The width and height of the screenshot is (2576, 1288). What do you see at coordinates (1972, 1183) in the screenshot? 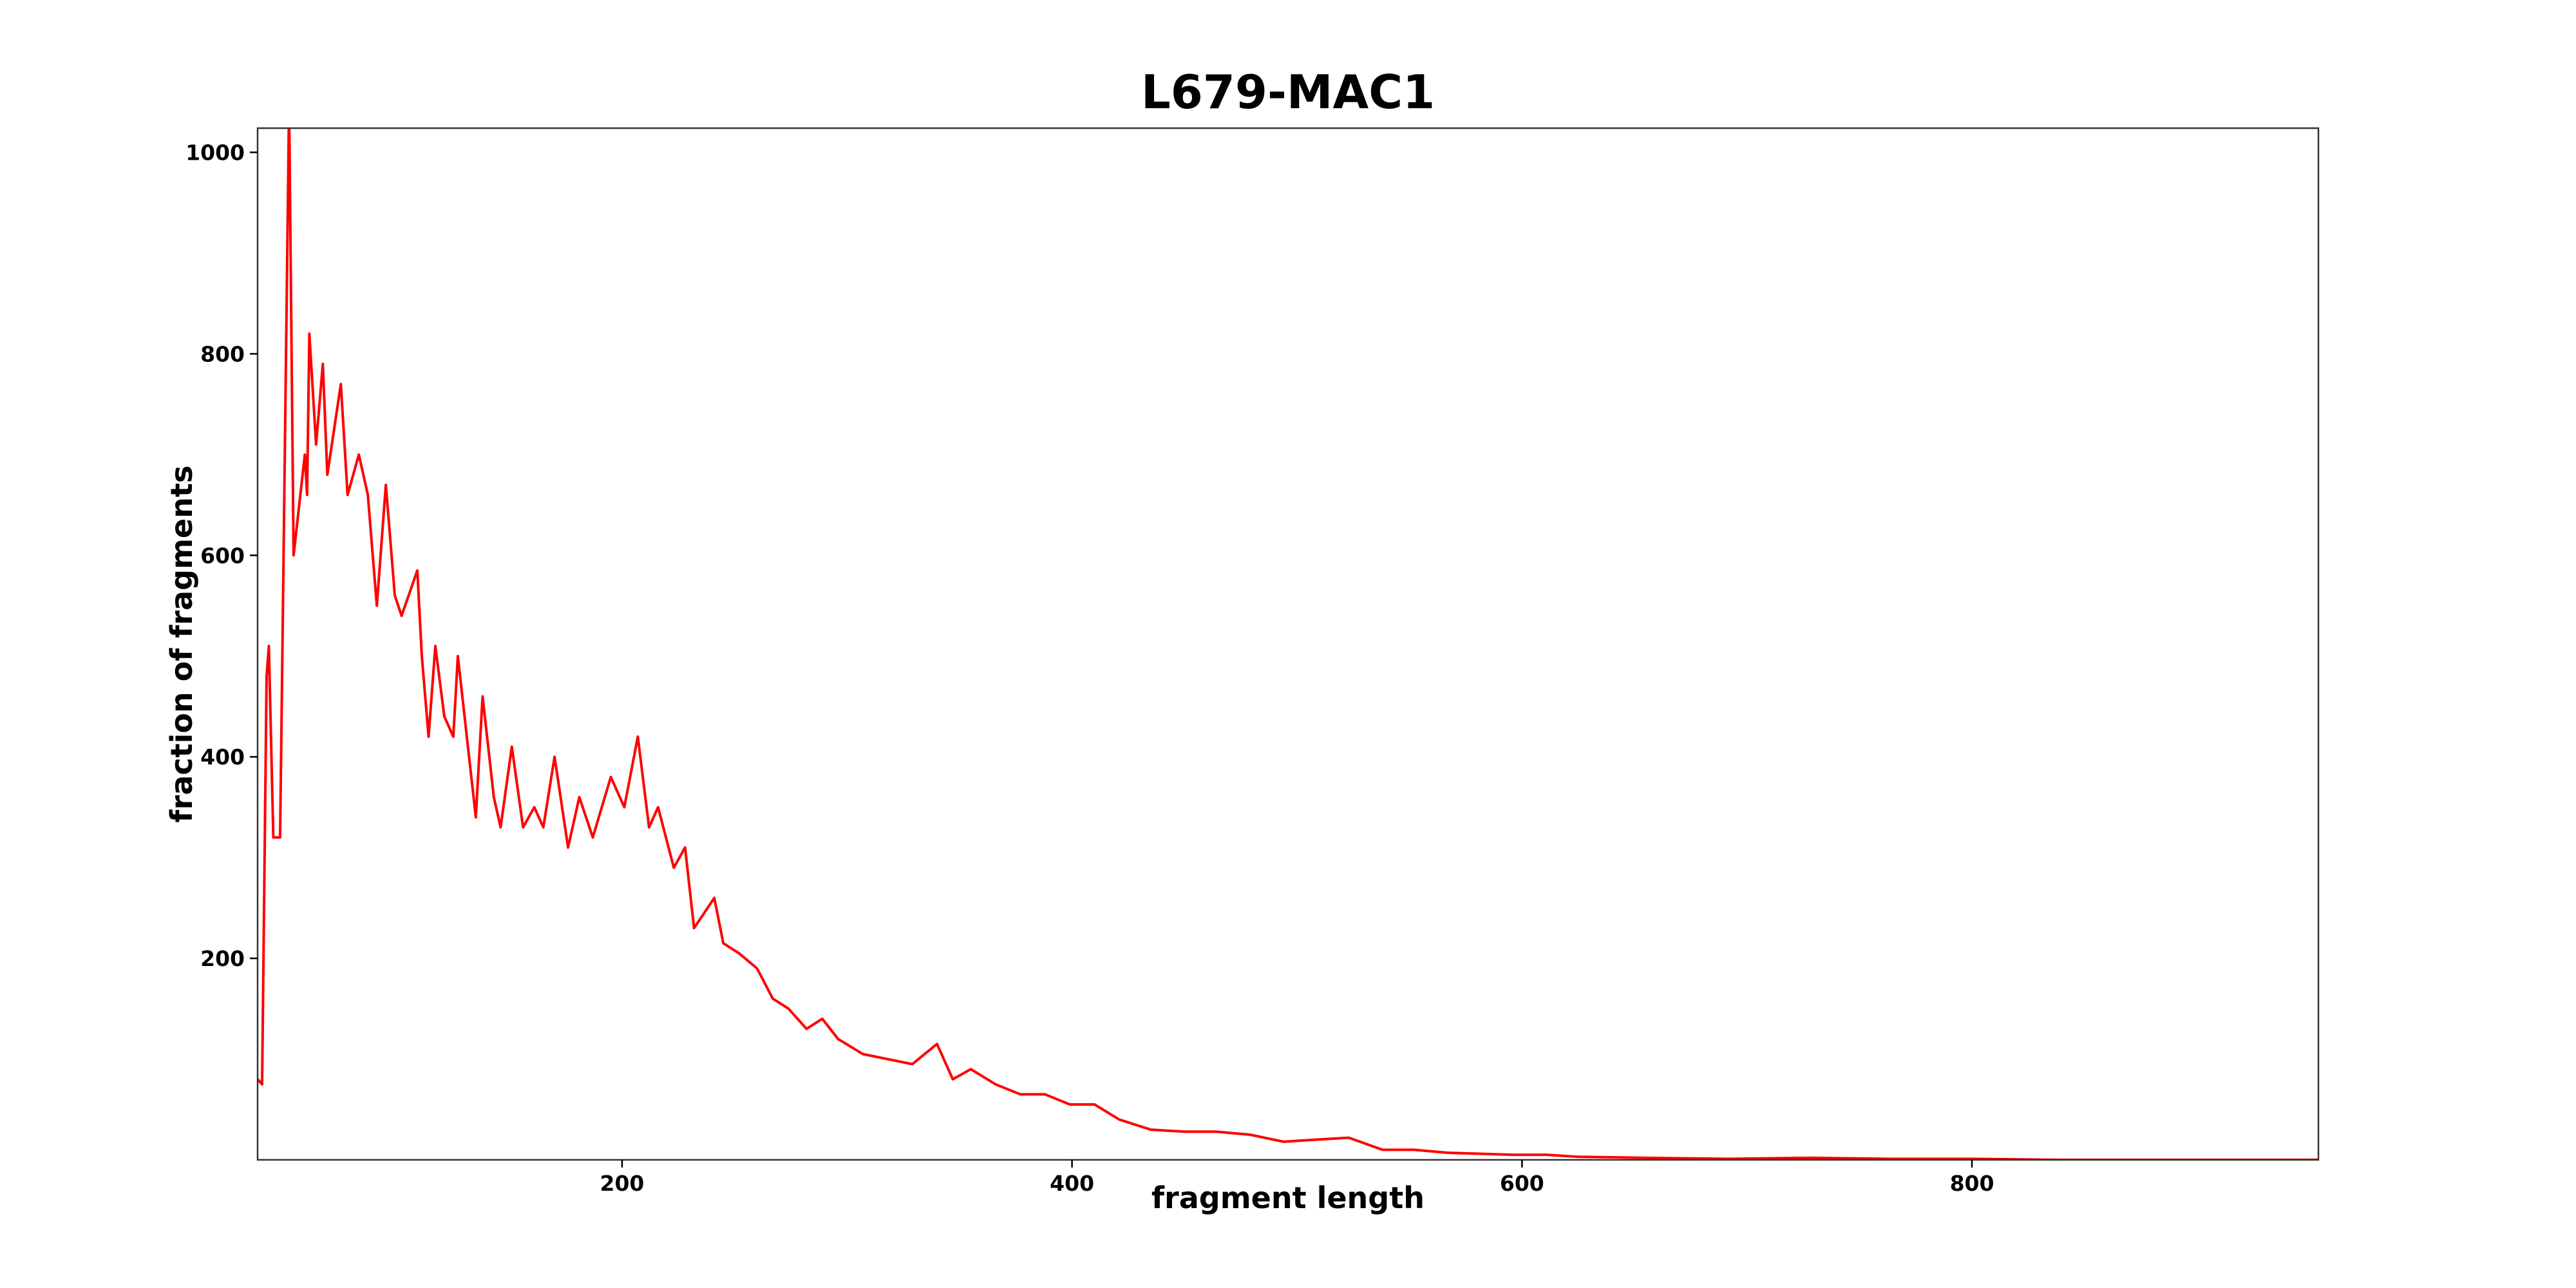
I see `x-tick-label: 800` at bounding box center [1972, 1183].